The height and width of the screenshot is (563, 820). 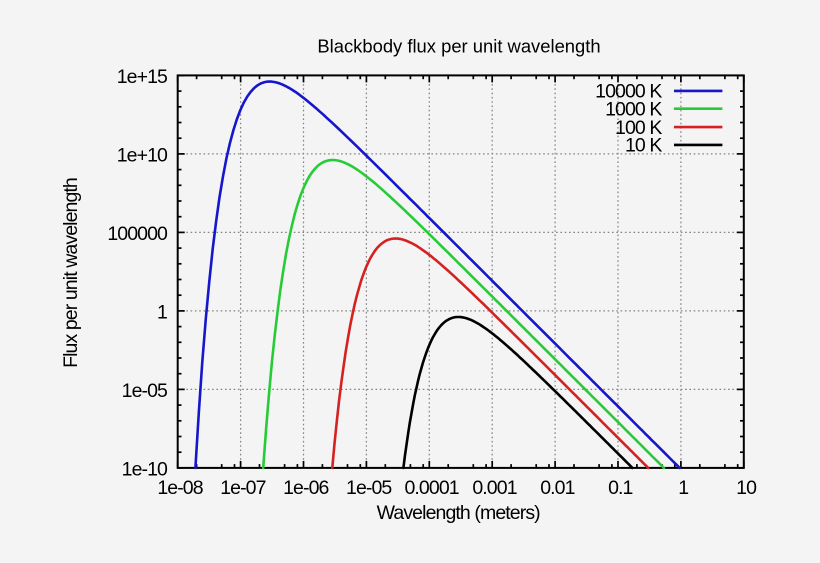 What do you see at coordinates (494, 488) in the screenshot?
I see `svg-text: 0.001` at bounding box center [494, 488].